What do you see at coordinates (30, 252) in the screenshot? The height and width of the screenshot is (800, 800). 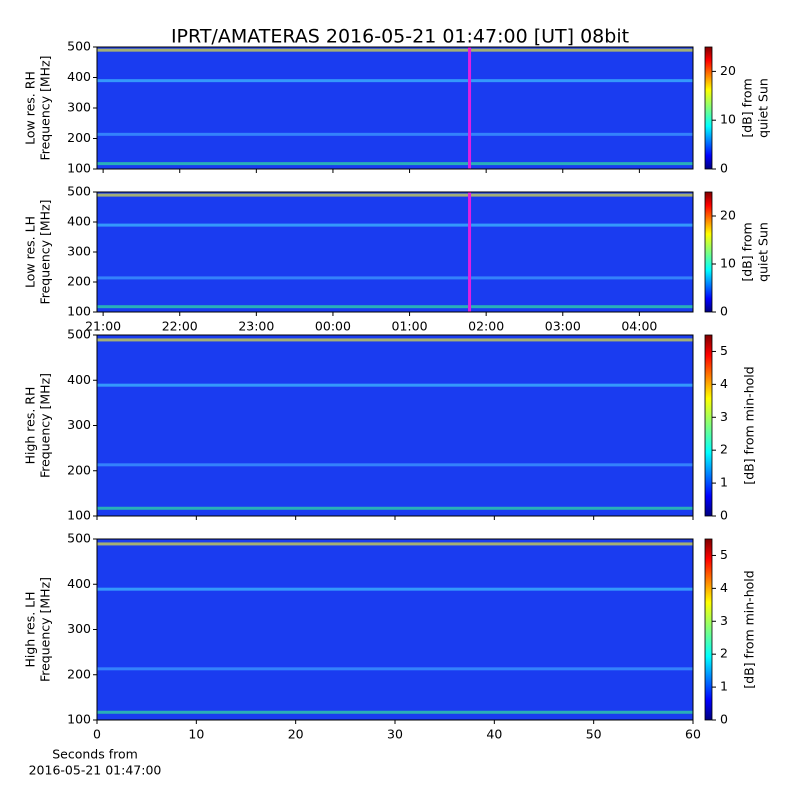 I see `y-axis-label: Low res. LH` at bounding box center [30, 252].